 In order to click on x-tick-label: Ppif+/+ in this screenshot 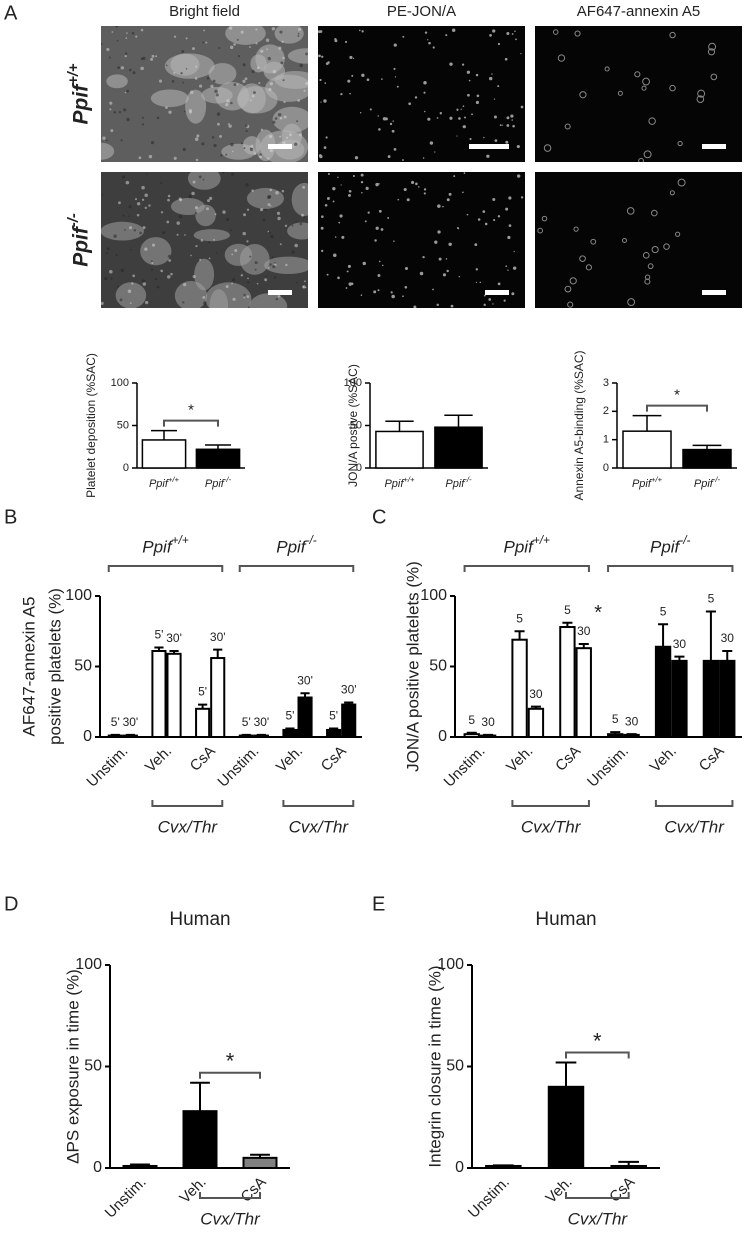, I will do `click(399, 482)`.